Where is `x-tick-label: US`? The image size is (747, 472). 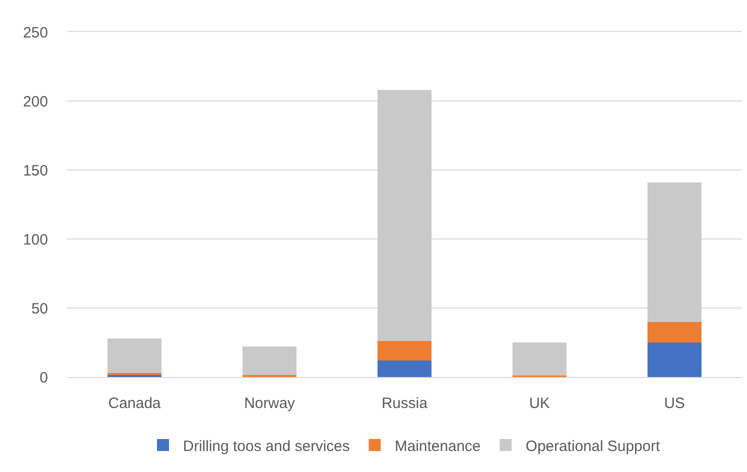 x-tick-label: US is located at coordinates (674, 403).